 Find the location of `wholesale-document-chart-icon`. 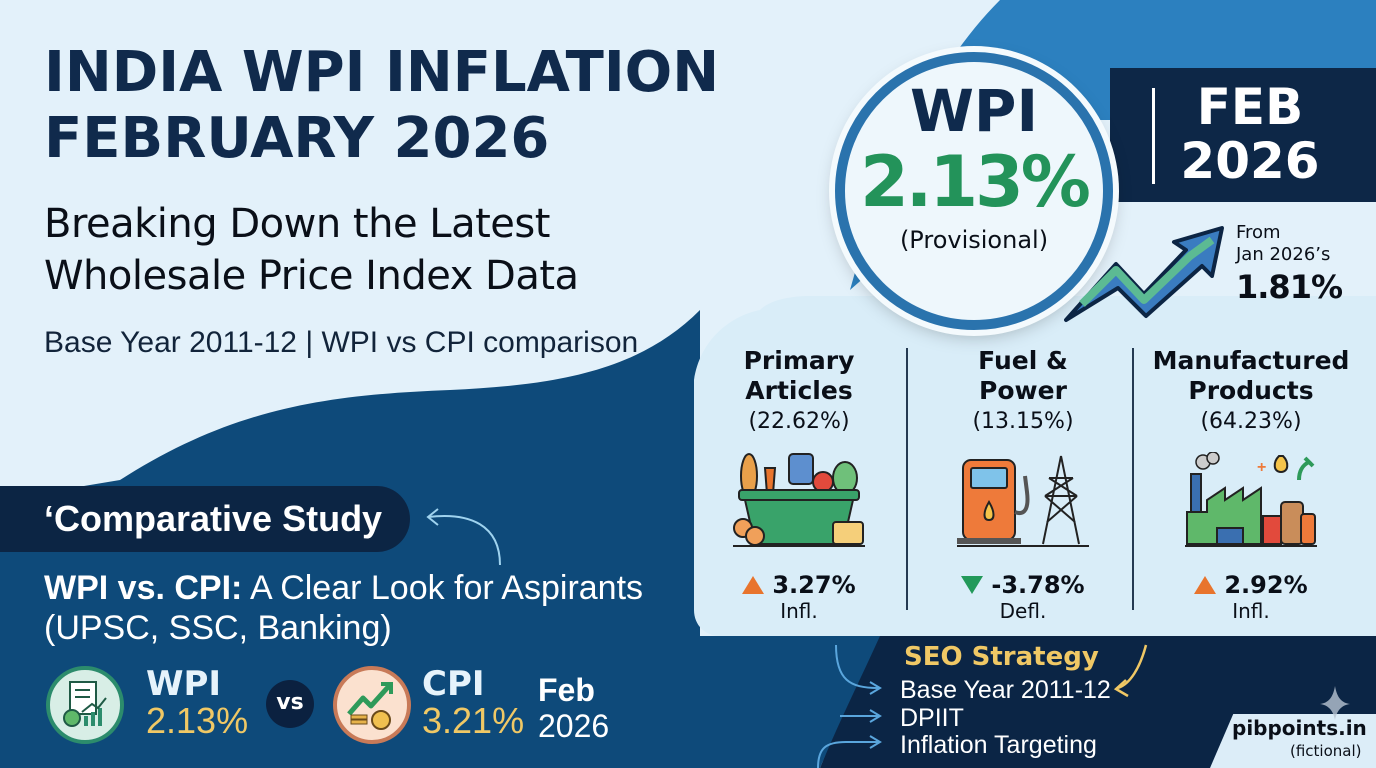

wholesale-document-chart-icon is located at coordinates (85, 705).